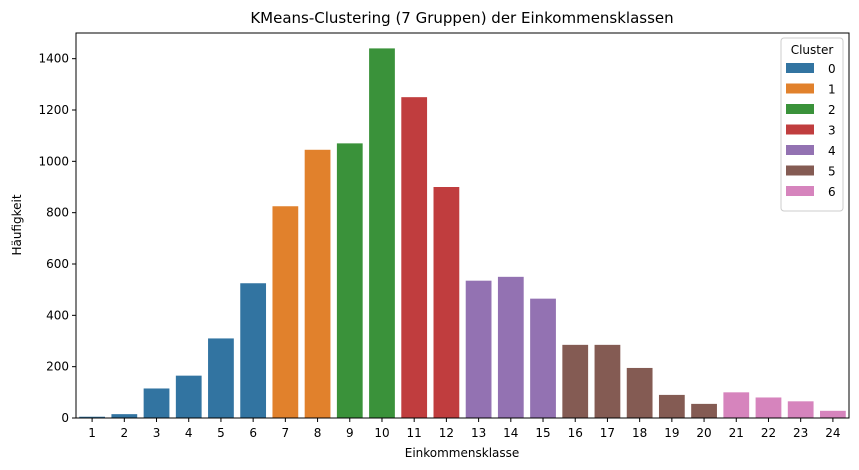 This screenshot has height=470, width=859. I want to click on x-tick-label-14: 14, so click(510, 433).